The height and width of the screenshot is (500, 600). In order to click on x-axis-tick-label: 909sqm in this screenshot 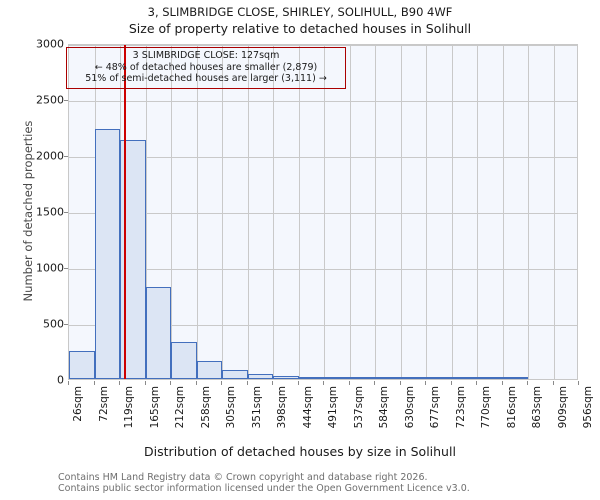, I will do `click(562, 407)`.